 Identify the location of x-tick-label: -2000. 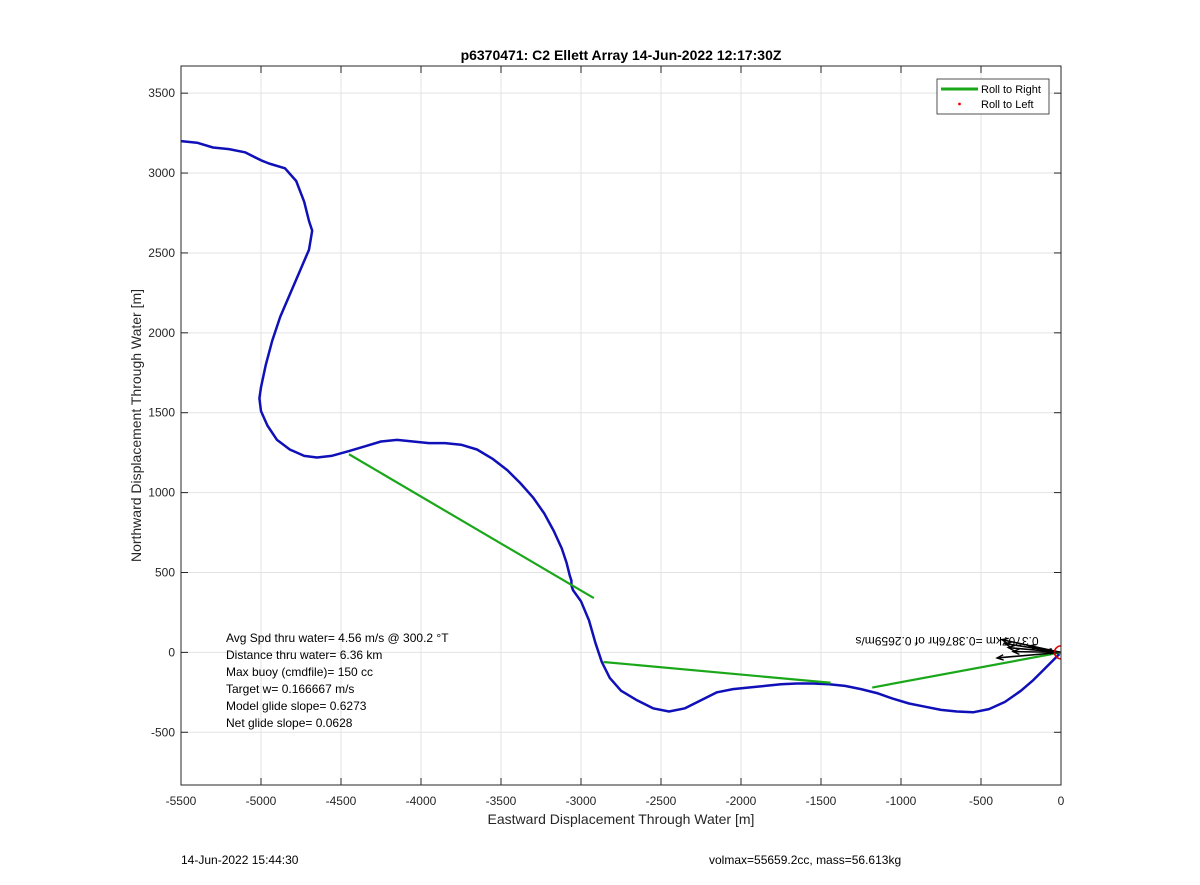
(741, 801).